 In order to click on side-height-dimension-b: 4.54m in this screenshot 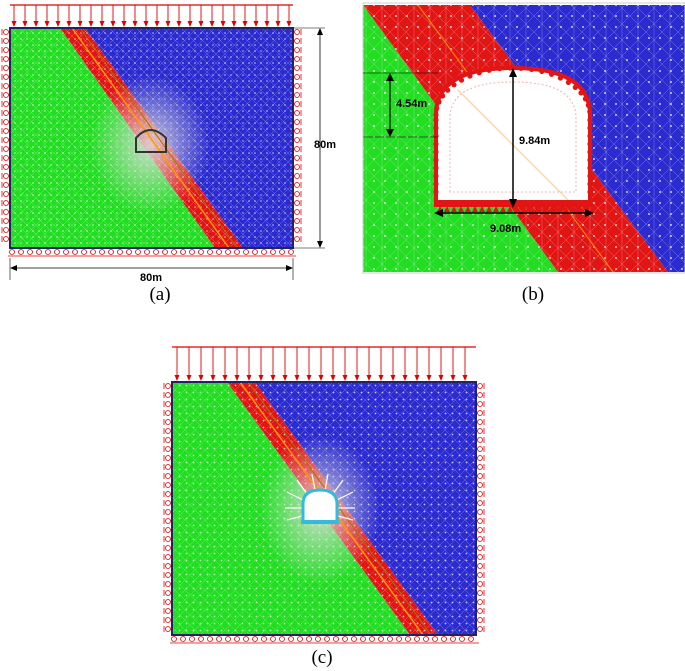, I will do `click(400, 105)`.